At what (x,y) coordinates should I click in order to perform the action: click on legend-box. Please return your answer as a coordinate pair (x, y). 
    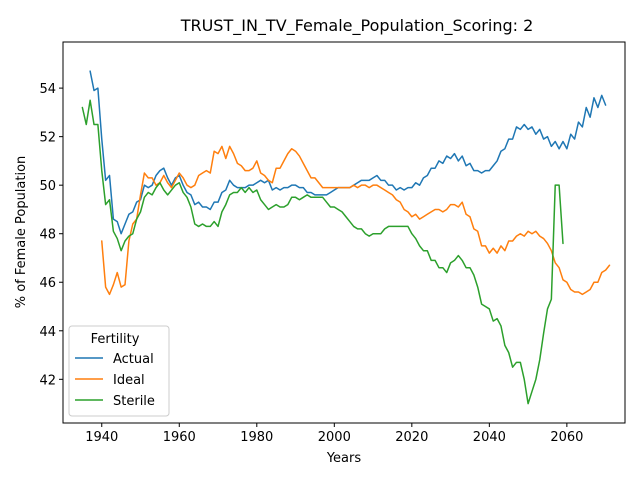
    Looking at the image, I should click on (119, 371).